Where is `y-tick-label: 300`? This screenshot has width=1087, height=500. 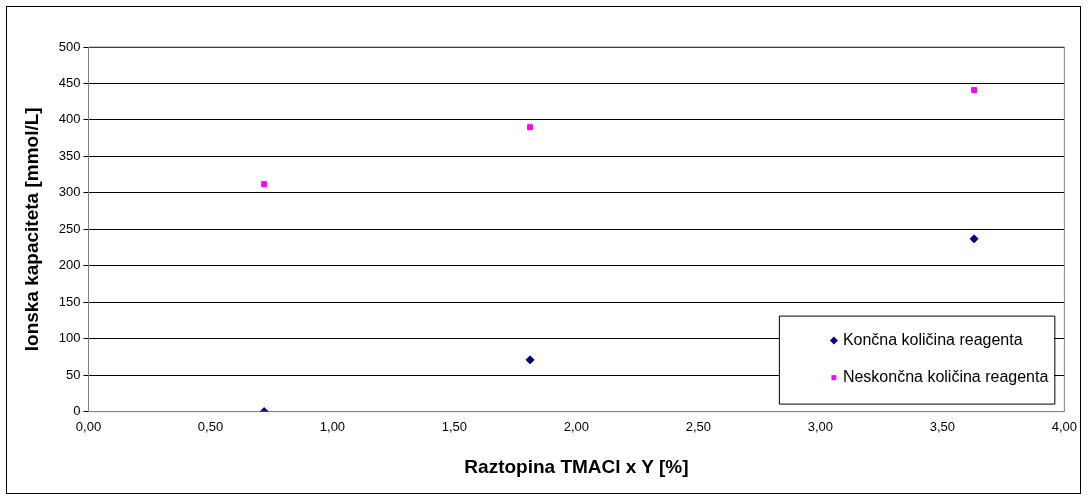 y-tick-label: 300 is located at coordinates (69, 192).